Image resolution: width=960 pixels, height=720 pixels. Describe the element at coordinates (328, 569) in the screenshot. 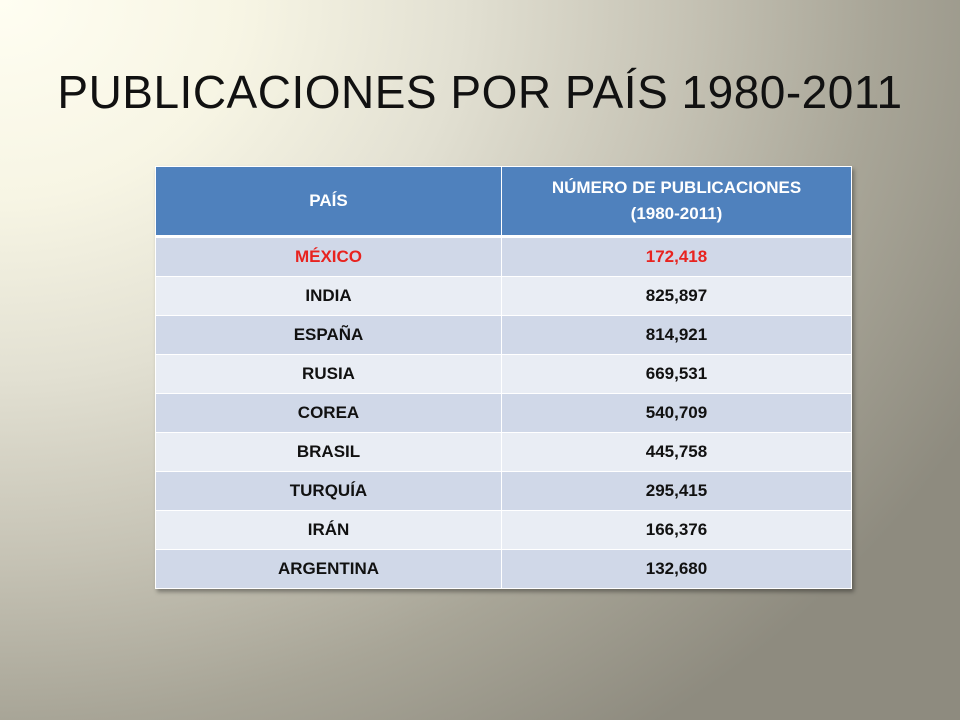

I see `country-cell: ARGENTINA` at that location.